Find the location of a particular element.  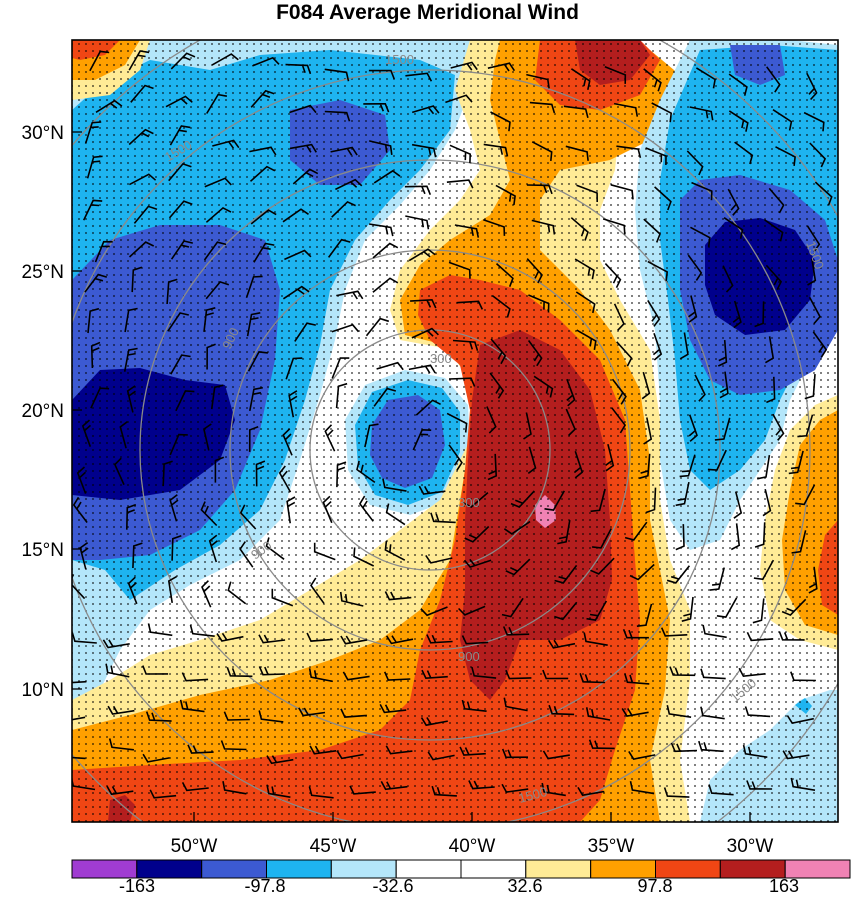

contour-label: 1500 is located at coordinates (399, 59).